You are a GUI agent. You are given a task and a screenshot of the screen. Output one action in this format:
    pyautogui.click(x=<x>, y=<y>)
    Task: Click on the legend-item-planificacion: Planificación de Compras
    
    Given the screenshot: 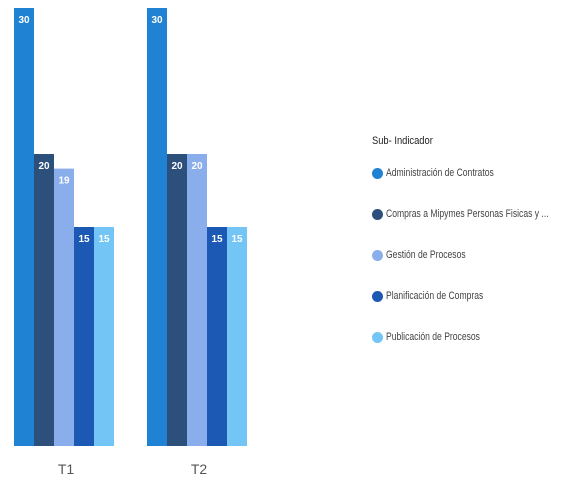 What is the action you would take?
    pyautogui.click(x=473, y=296)
    